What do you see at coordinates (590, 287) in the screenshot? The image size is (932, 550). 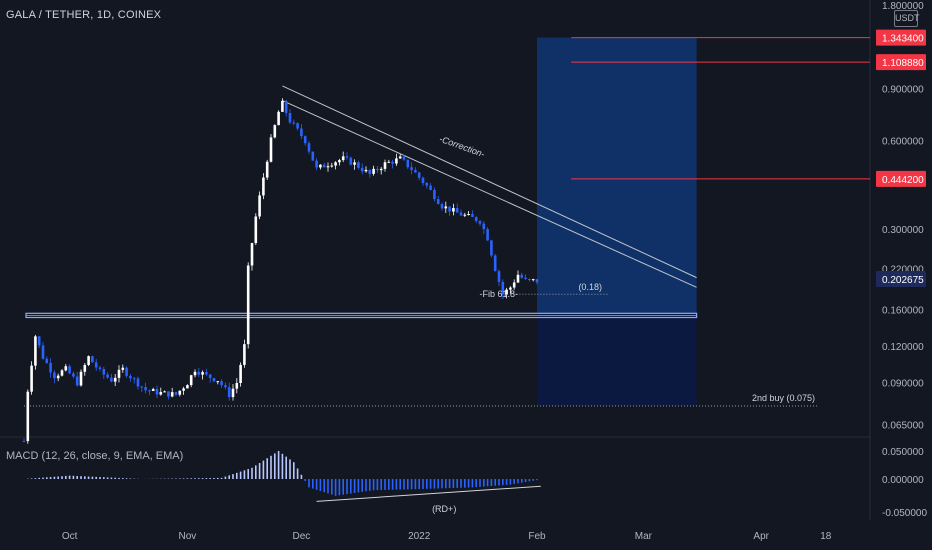 I see `fib-value-label: (0.18)` at bounding box center [590, 287].